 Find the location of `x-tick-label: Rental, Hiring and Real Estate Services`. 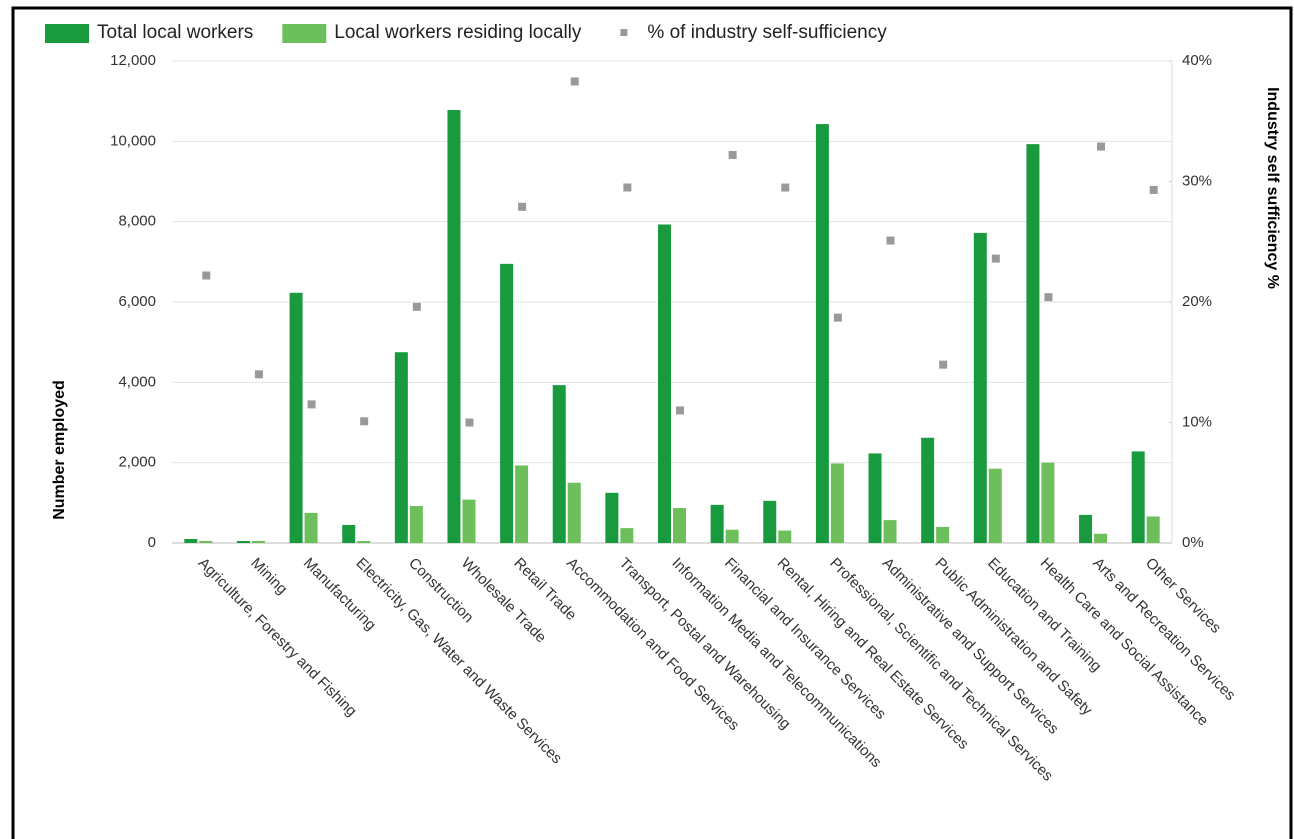

x-tick-label: Rental, Hiring and Real Estate Services is located at coordinates (873, 654).